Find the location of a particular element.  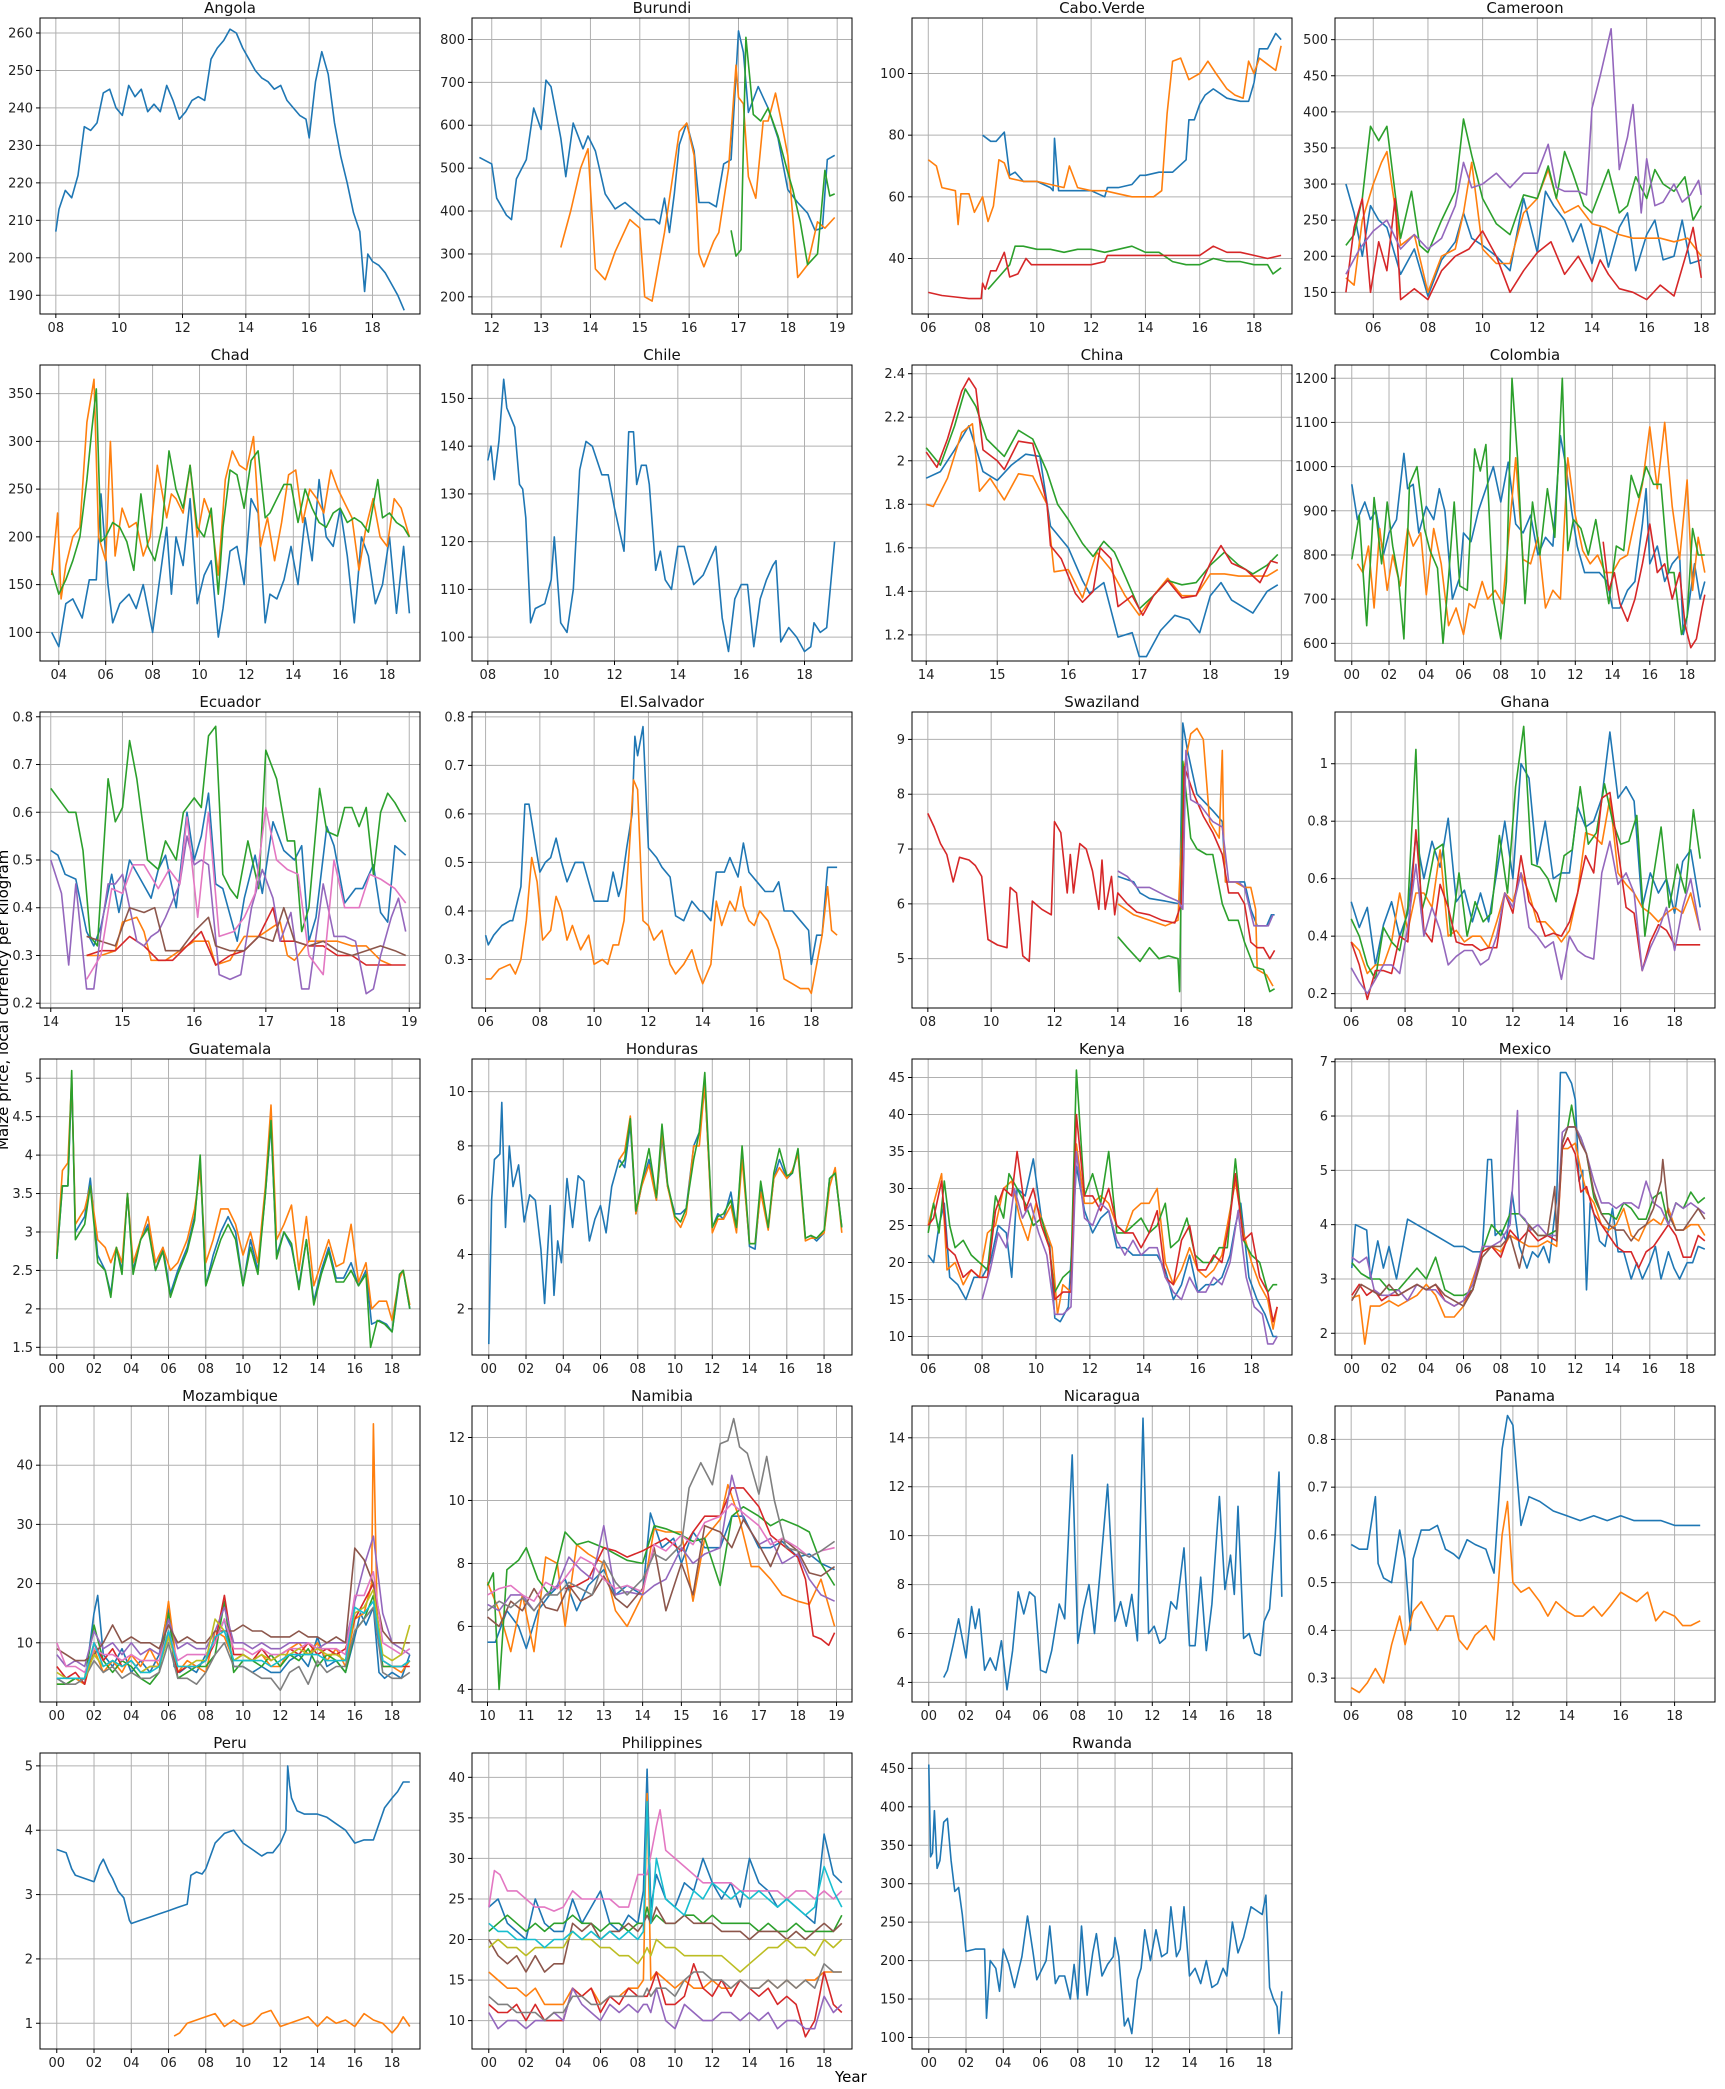

svg-text: 1.2 is located at coordinates (894, 635).